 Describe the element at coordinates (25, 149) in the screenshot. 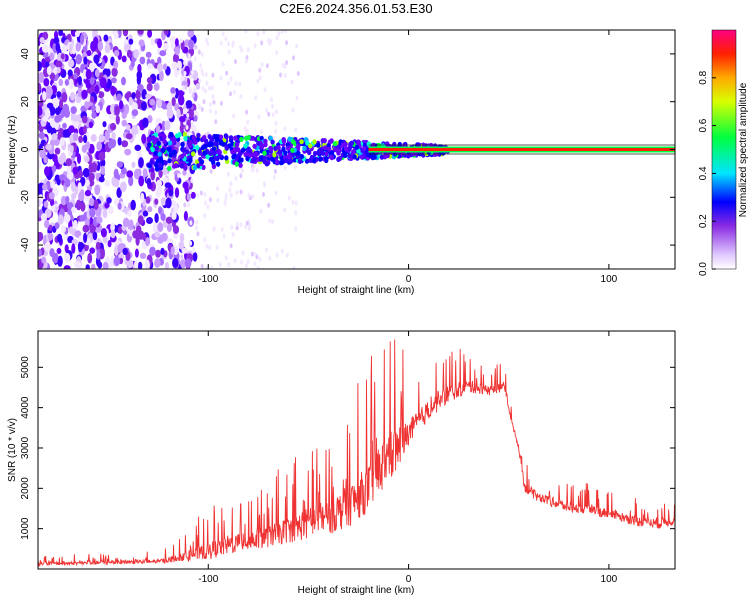

I see `top-y-tick-label: 0` at that location.